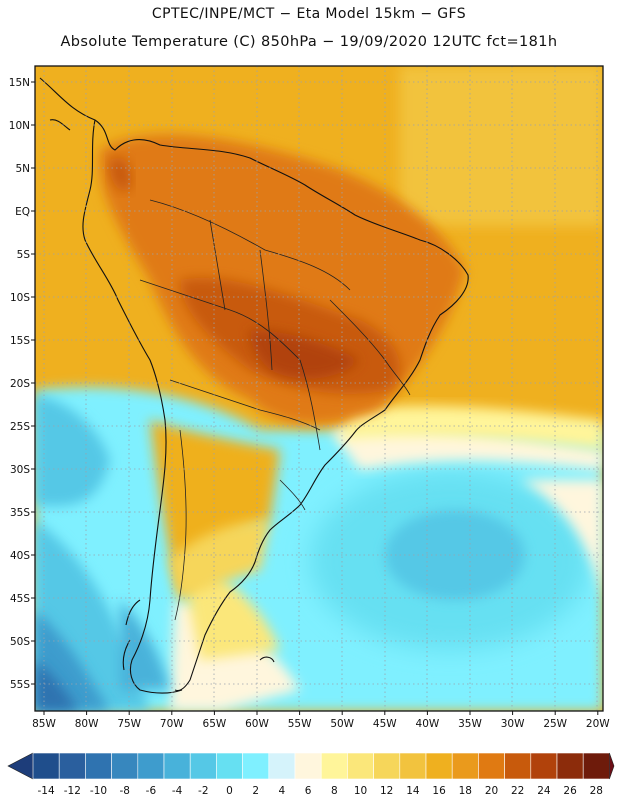 This screenshot has height=800, width=618. What do you see at coordinates (20, 298) in the screenshot?
I see `lat-label: 10S` at bounding box center [20, 298].